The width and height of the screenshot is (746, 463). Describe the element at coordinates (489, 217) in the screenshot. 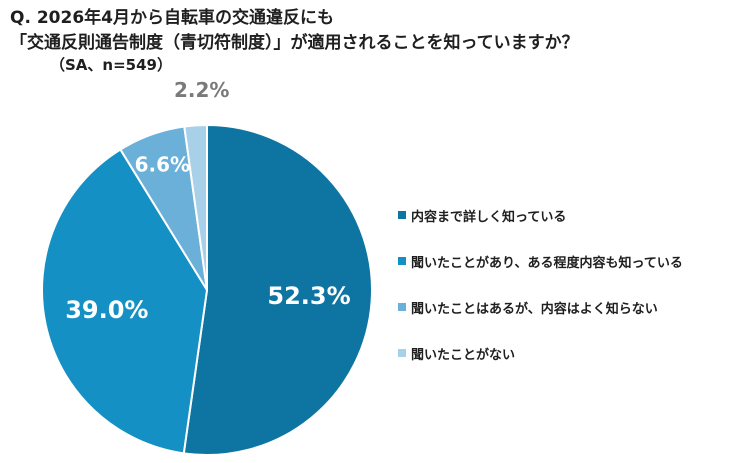

I see `legend-label-1: 内容まで詳しく知っている` at that location.